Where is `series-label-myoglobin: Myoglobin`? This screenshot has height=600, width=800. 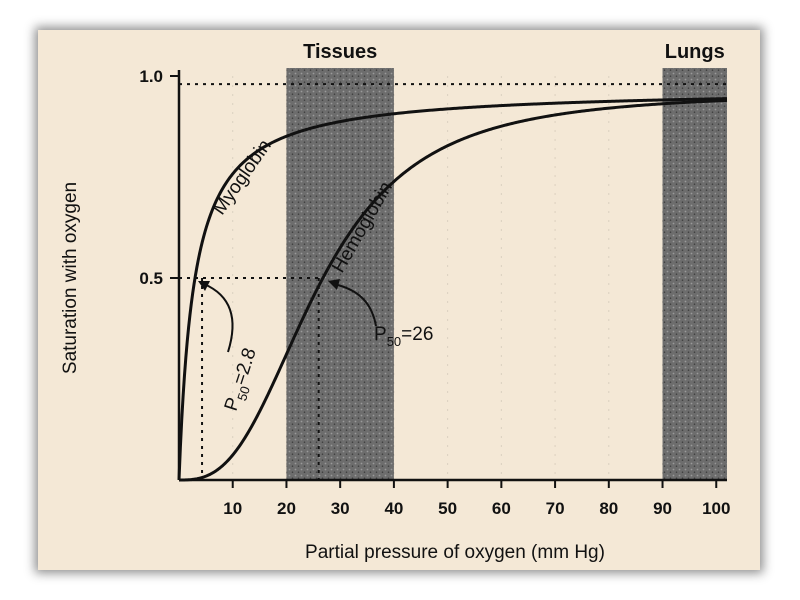
series-label-myoglobin: Myoglobin is located at coordinates (242, 177).